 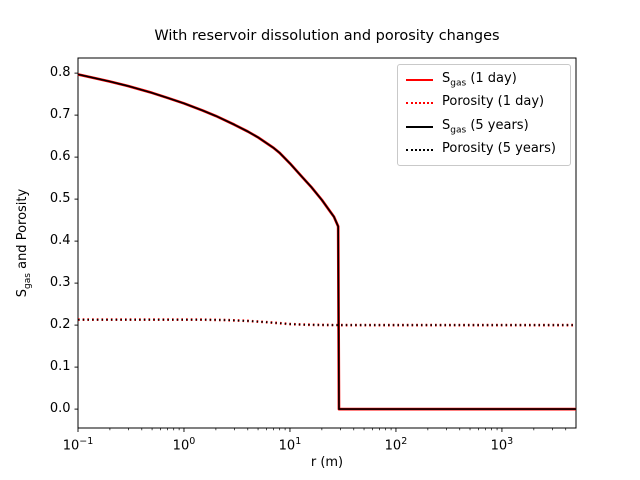 I want to click on legend-label: Sgas (5 years), so click(x=485, y=127).